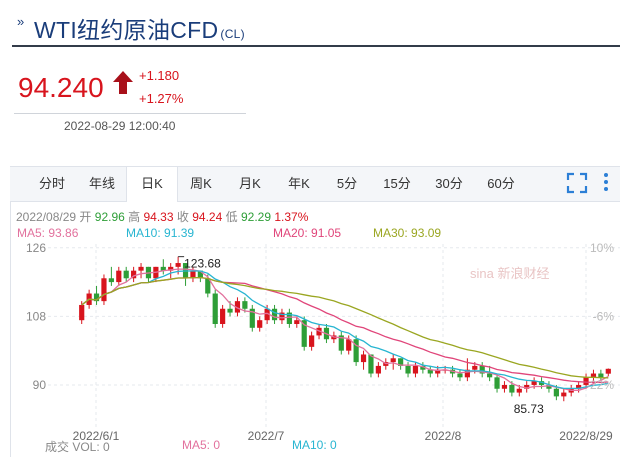 Image resolution: width=620 pixels, height=457 pixels. Describe the element at coordinates (232, 34) in the screenshot. I see `instrument-code: (CL)` at that location.